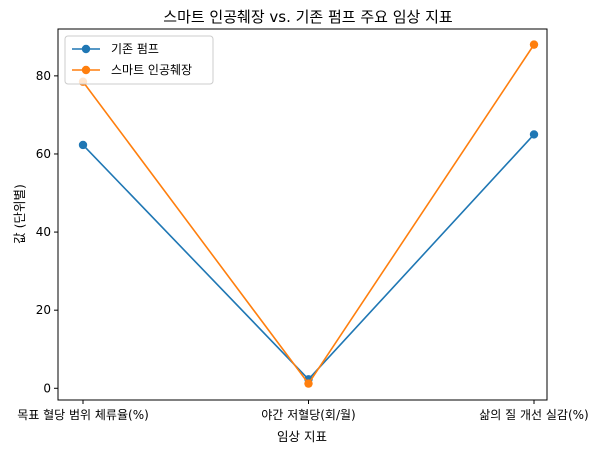 This screenshot has height=455, width=604. I want to click on y-tick-label: 60, so click(43, 154).